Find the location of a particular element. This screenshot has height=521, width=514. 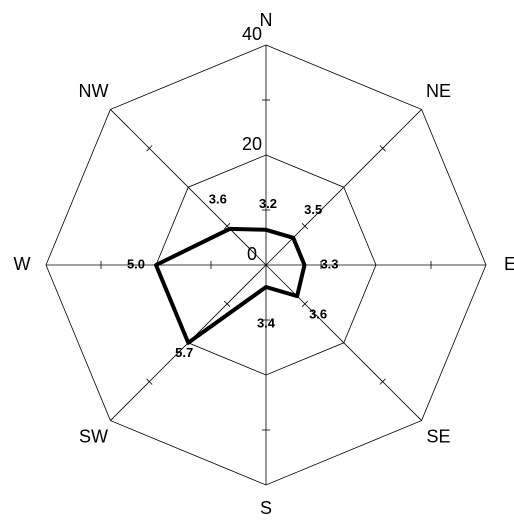

value-label: 3.5 is located at coordinates (313, 209).